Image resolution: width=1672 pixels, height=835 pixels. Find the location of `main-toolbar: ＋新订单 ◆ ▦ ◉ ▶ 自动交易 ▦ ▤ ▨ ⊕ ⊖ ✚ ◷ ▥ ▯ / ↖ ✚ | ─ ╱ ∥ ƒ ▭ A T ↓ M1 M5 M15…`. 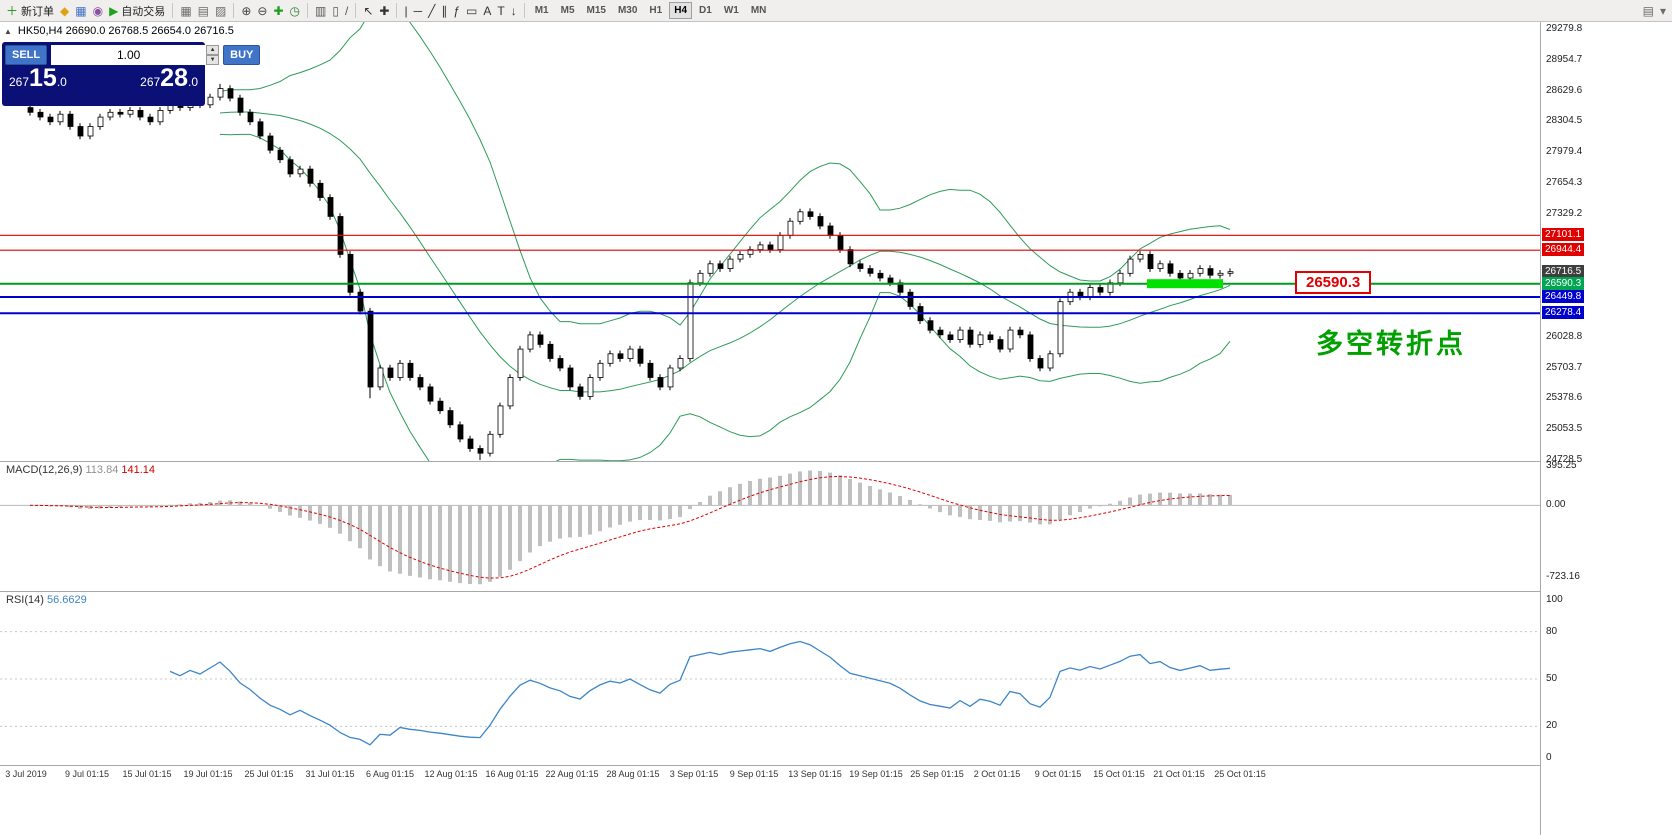

main-toolbar: ＋新订单 ◆ ▦ ◉ ▶ 自动交易 ▦ ▤ ▨ ⊕ ⊖ ✚ ◷ ▥ ▯ / ↖ ✚ | ─ ╱ ∥ ƒ ▭ A T ↓ M1 M5 M15… is located at coordinates (836, 11).